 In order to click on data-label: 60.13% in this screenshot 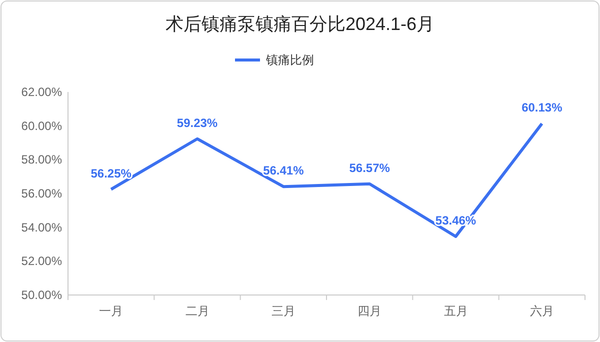, I will do `click(542, 107)`.